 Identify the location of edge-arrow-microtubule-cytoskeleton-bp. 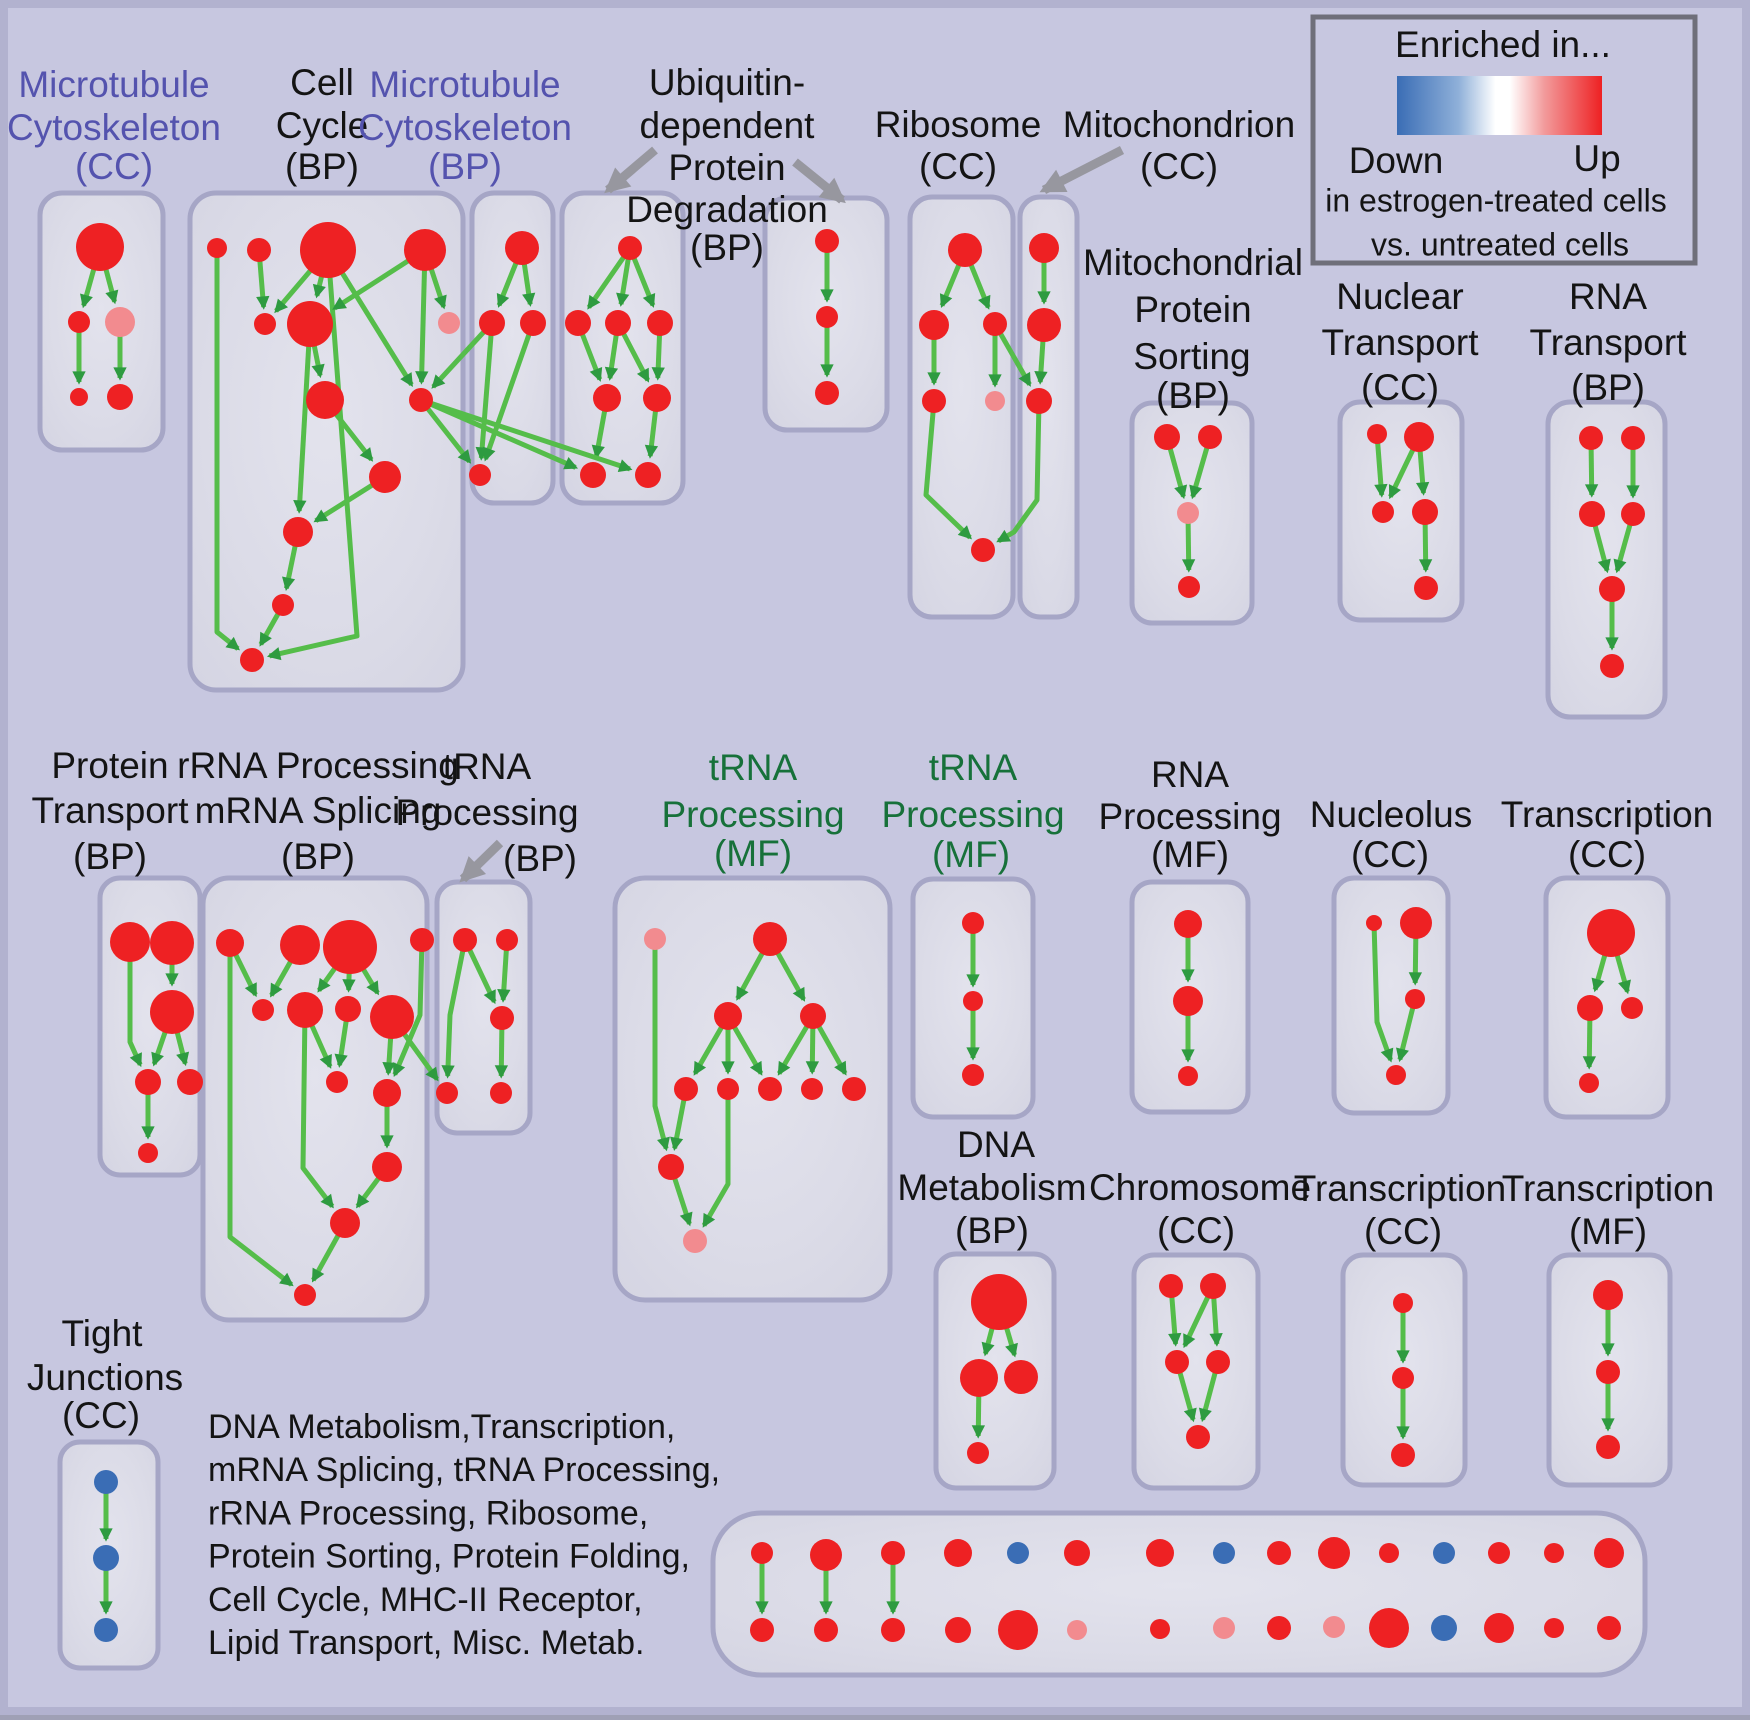
(485, 391).